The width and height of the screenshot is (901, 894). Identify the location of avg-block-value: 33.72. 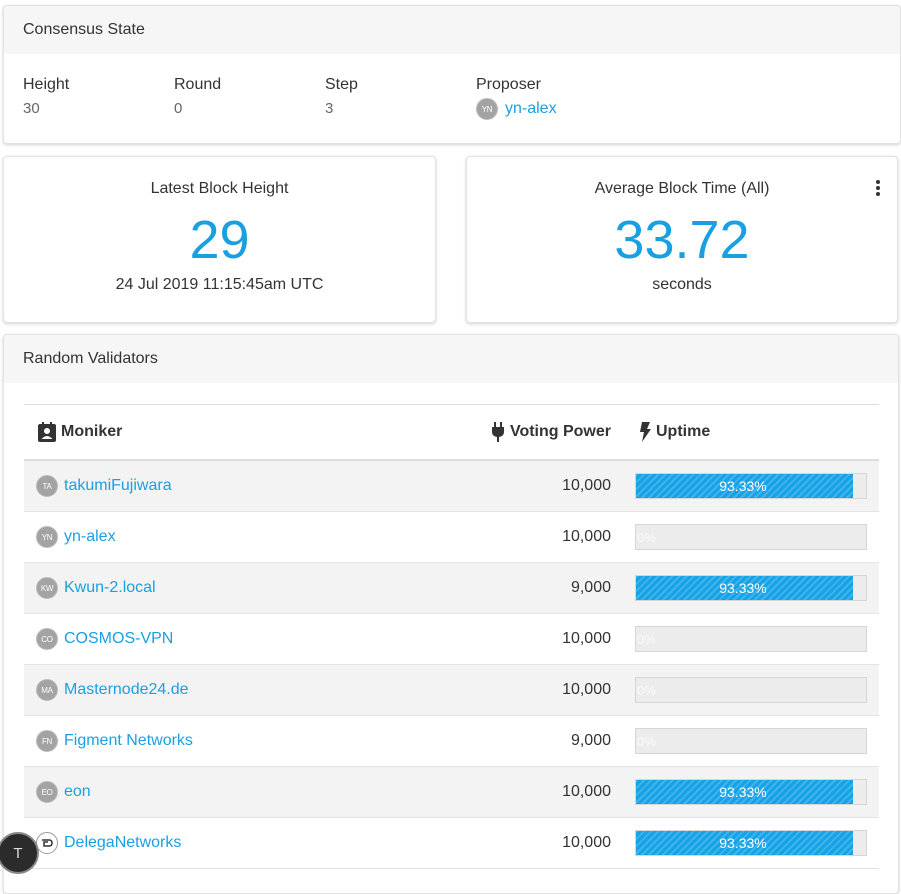
(682, 240).